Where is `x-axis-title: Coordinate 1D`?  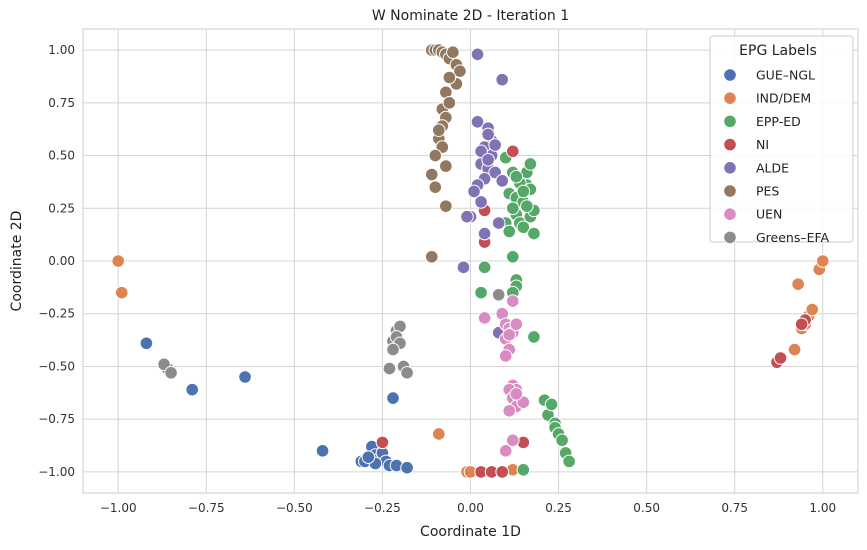
x-axis-title: Coordinate 1D is located at coordinates (470, 532).